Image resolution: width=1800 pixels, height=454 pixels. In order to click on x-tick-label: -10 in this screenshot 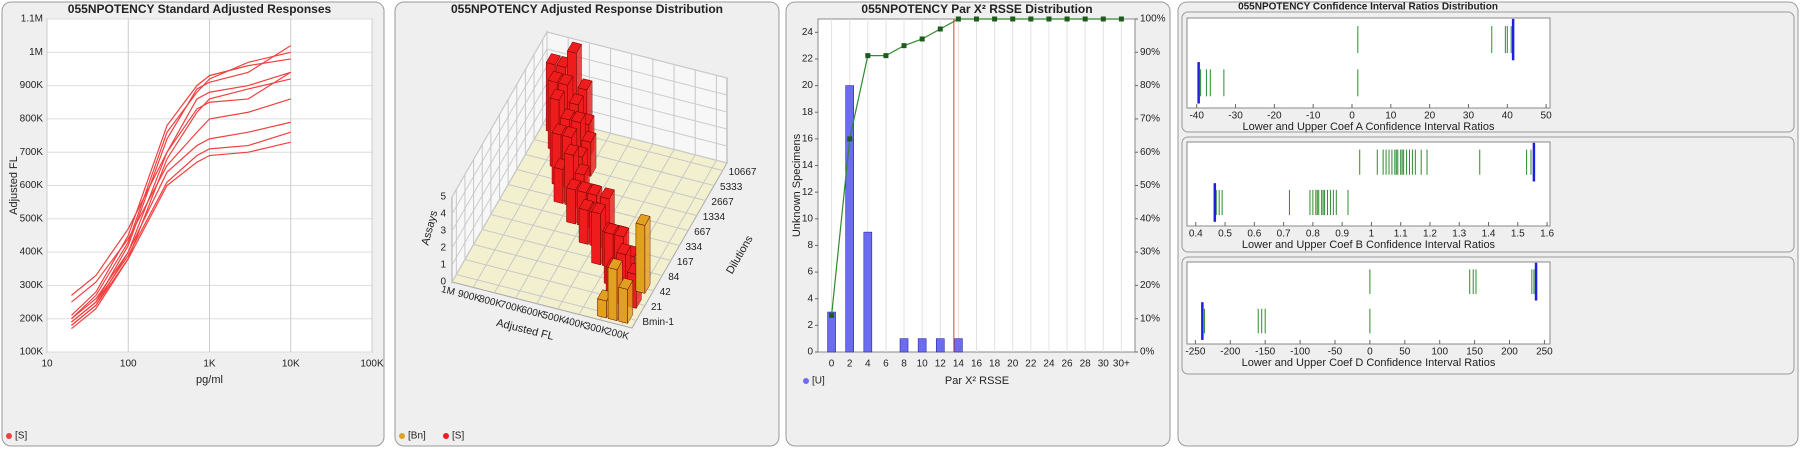, I will do `click(1313, 116)`.